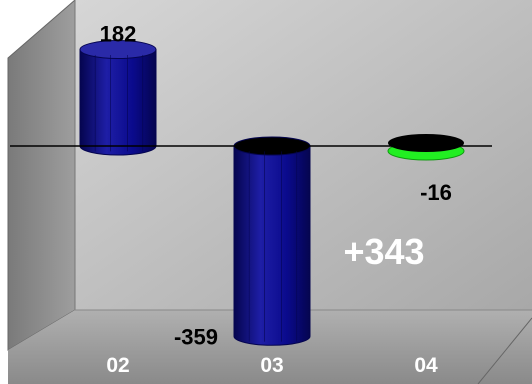 The height and width of the screenshot is (384, 532). Describe the element at coordinates (271, 365) in the screenshot. I see `x-tick-03: 03` at that location.